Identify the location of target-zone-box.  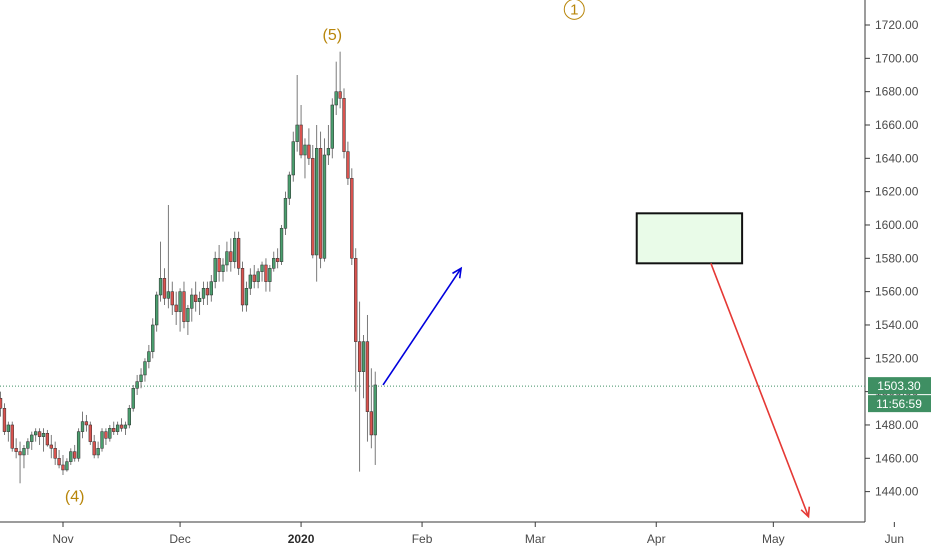
(689, 238).